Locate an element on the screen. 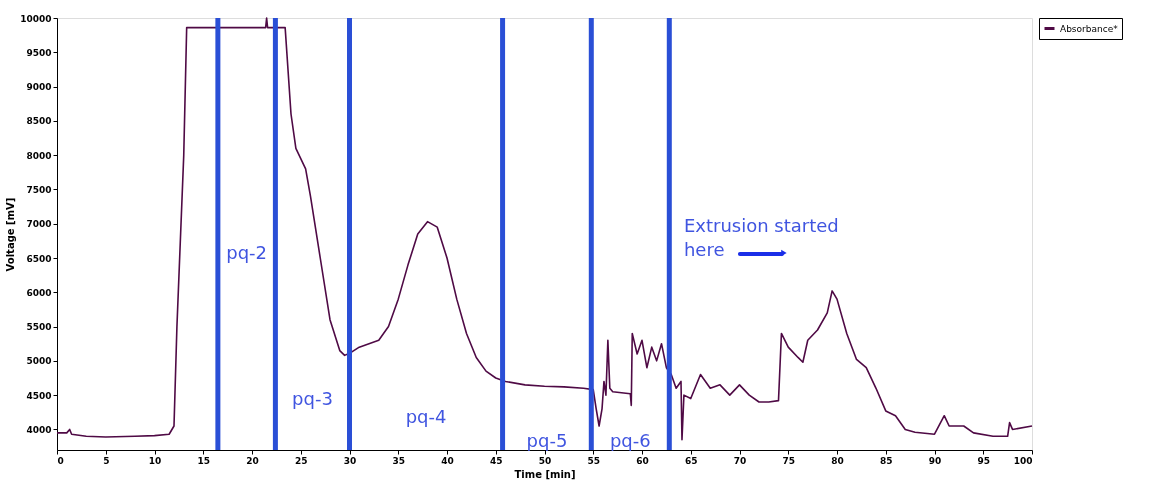 This screenshot has width=1161, height=498. x-tick-label: 5 is located at coordinates (106, 460).